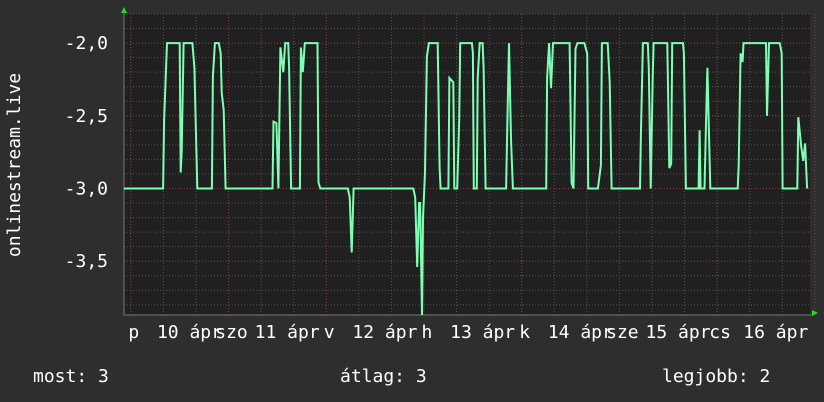 Image resolution: width=824 pixels, height=402 pixels. Describe the element at coordinates (678, 332) in the screenshot. I see `x-tick-label: 15 ápr` at that location.